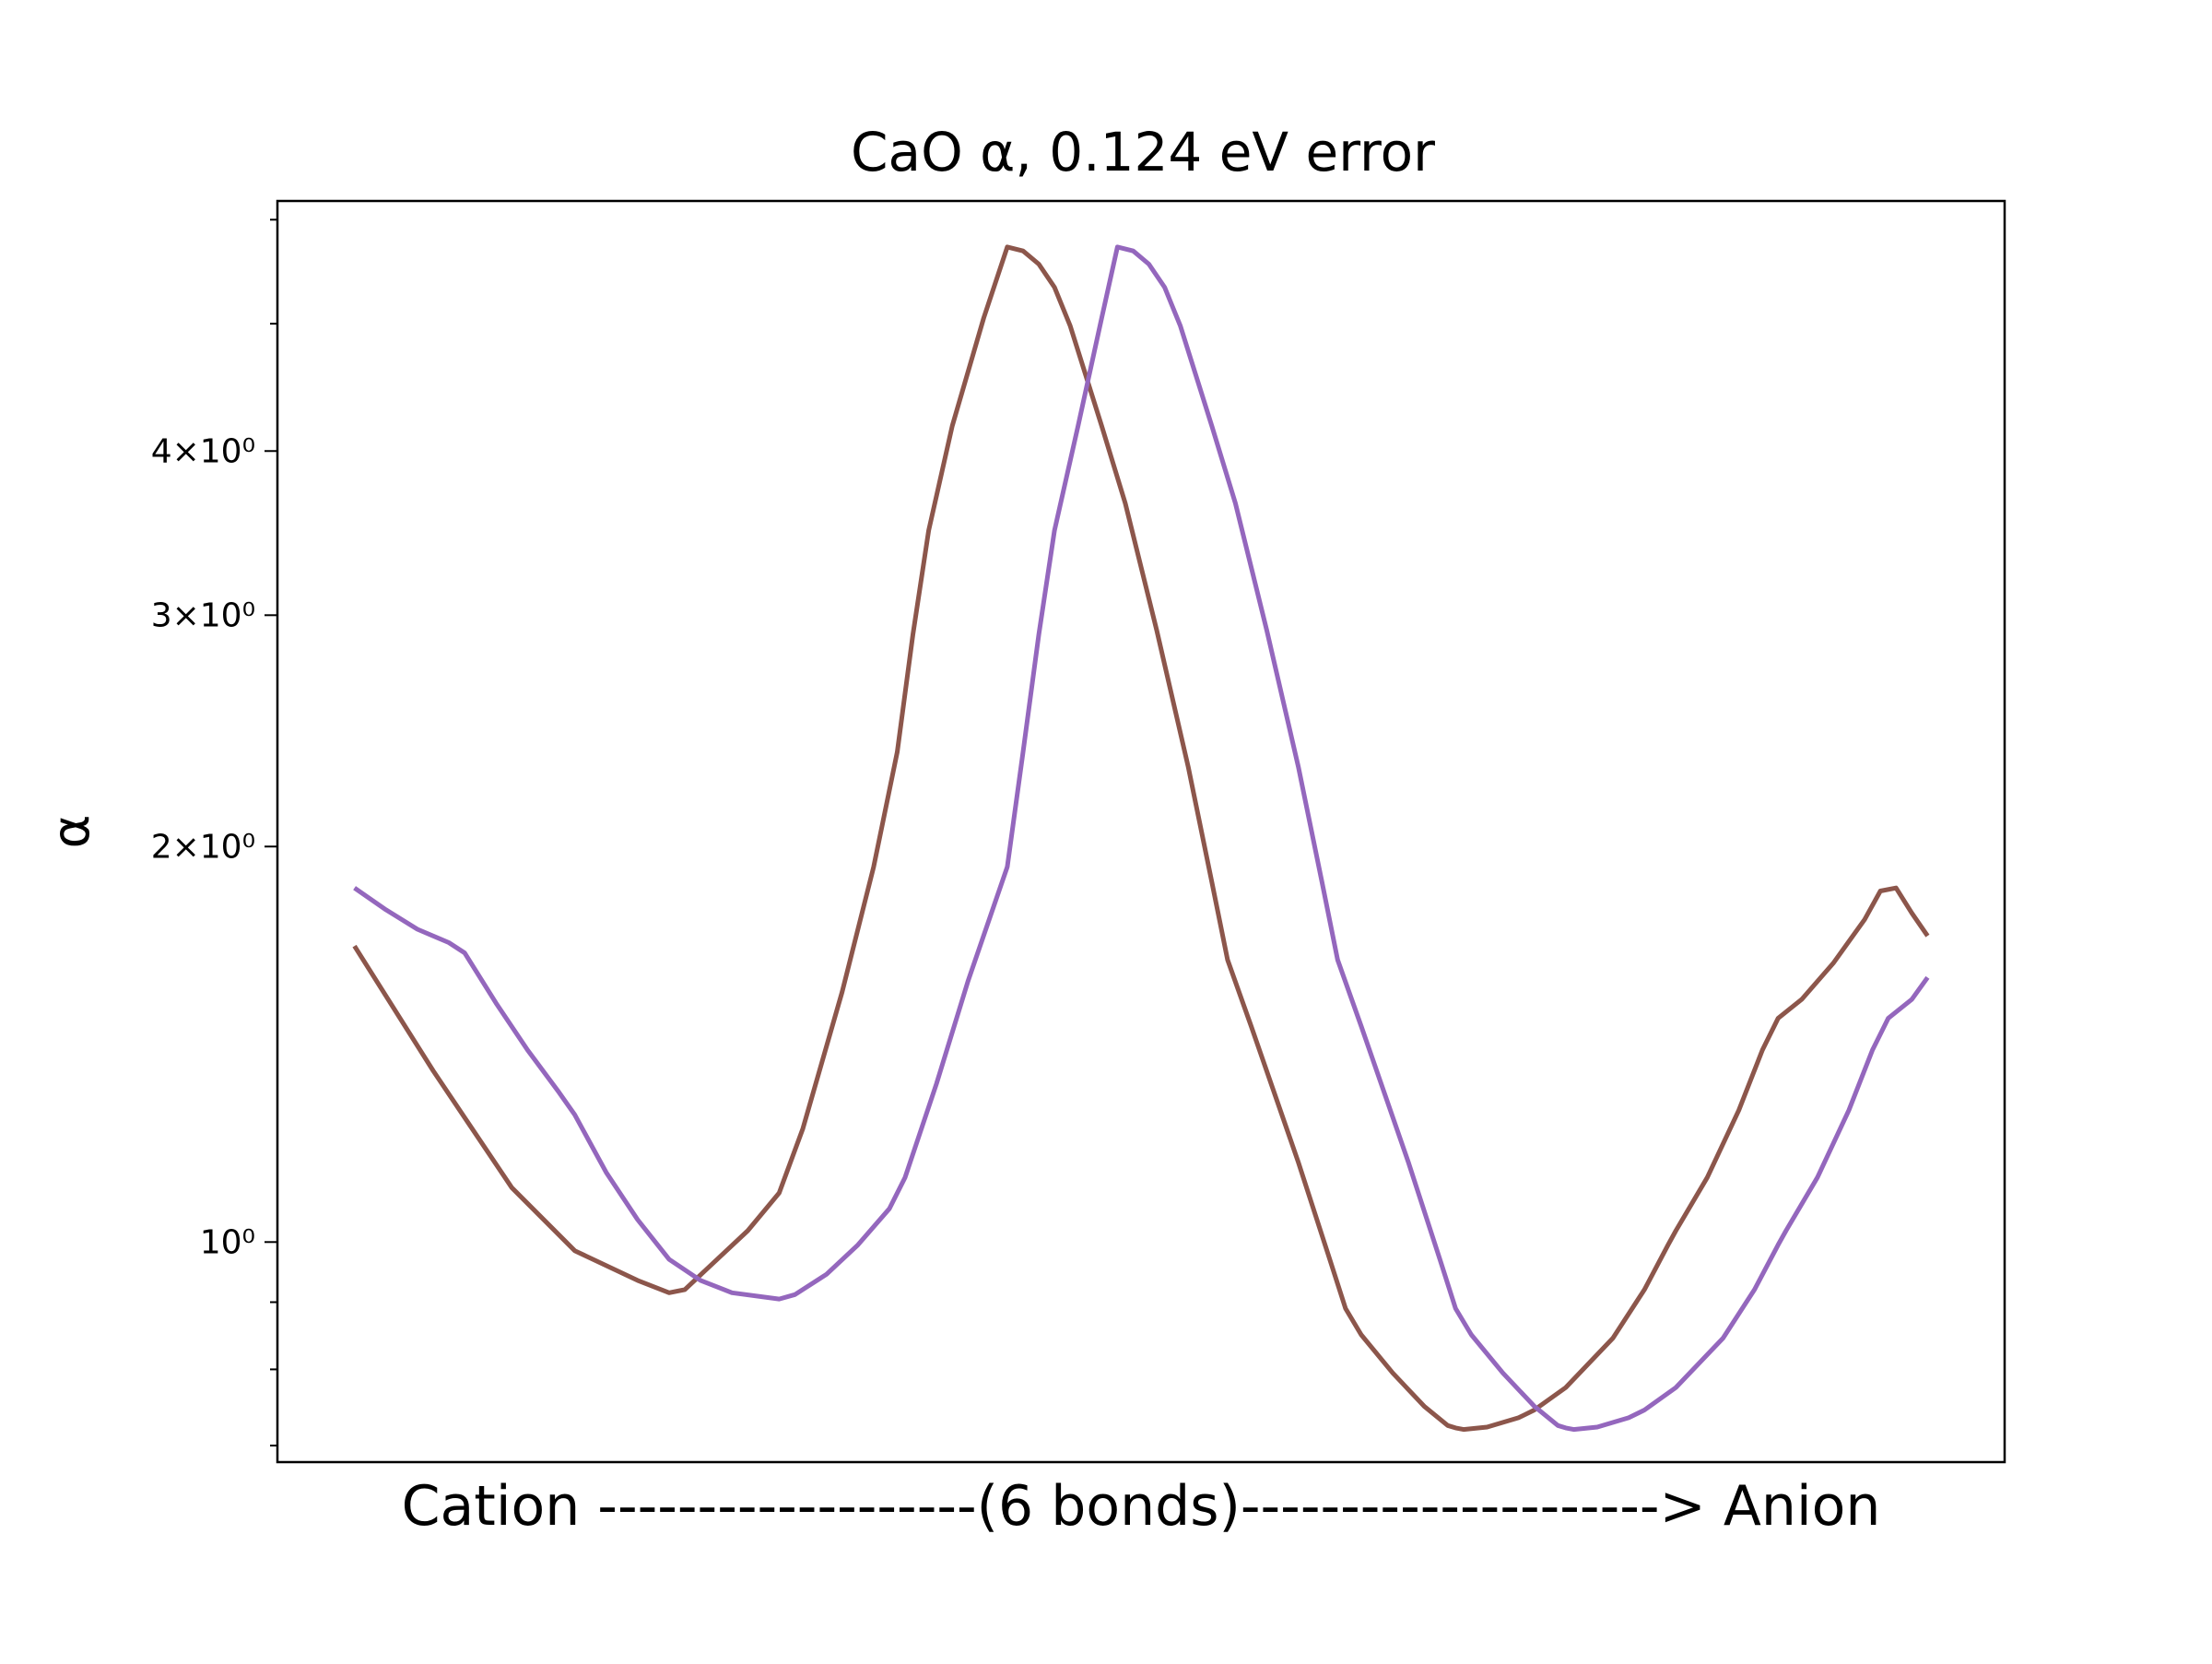 This screenshot has height=1664, width=2212. Describe the element at coordinates (71, 832) in the screenshot. I see `y-axis-label: α` at that location.